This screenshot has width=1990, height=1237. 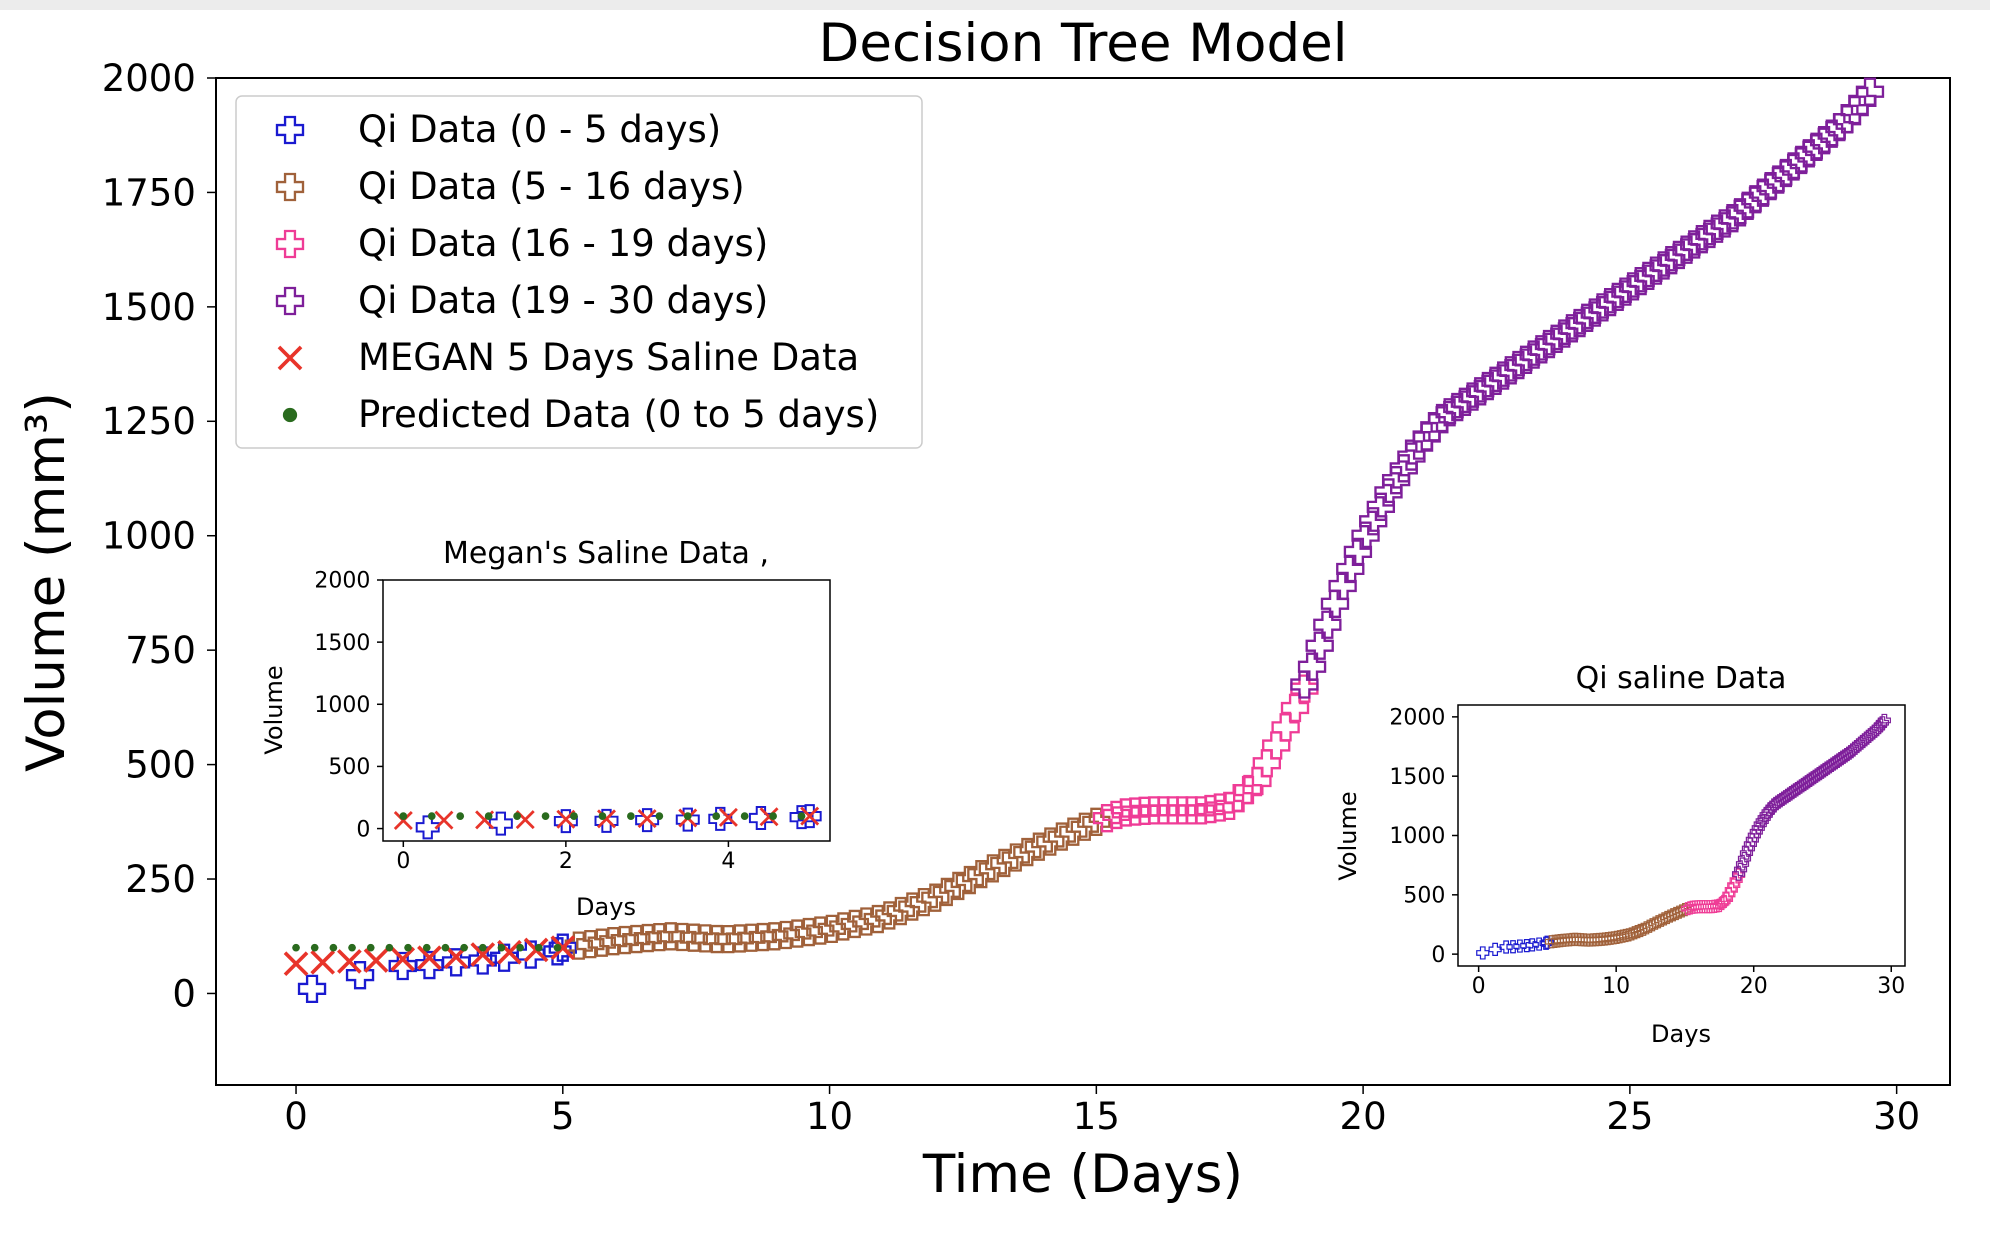 I want to click on inset-qi-plot-area, so click(x=1681, y=835).